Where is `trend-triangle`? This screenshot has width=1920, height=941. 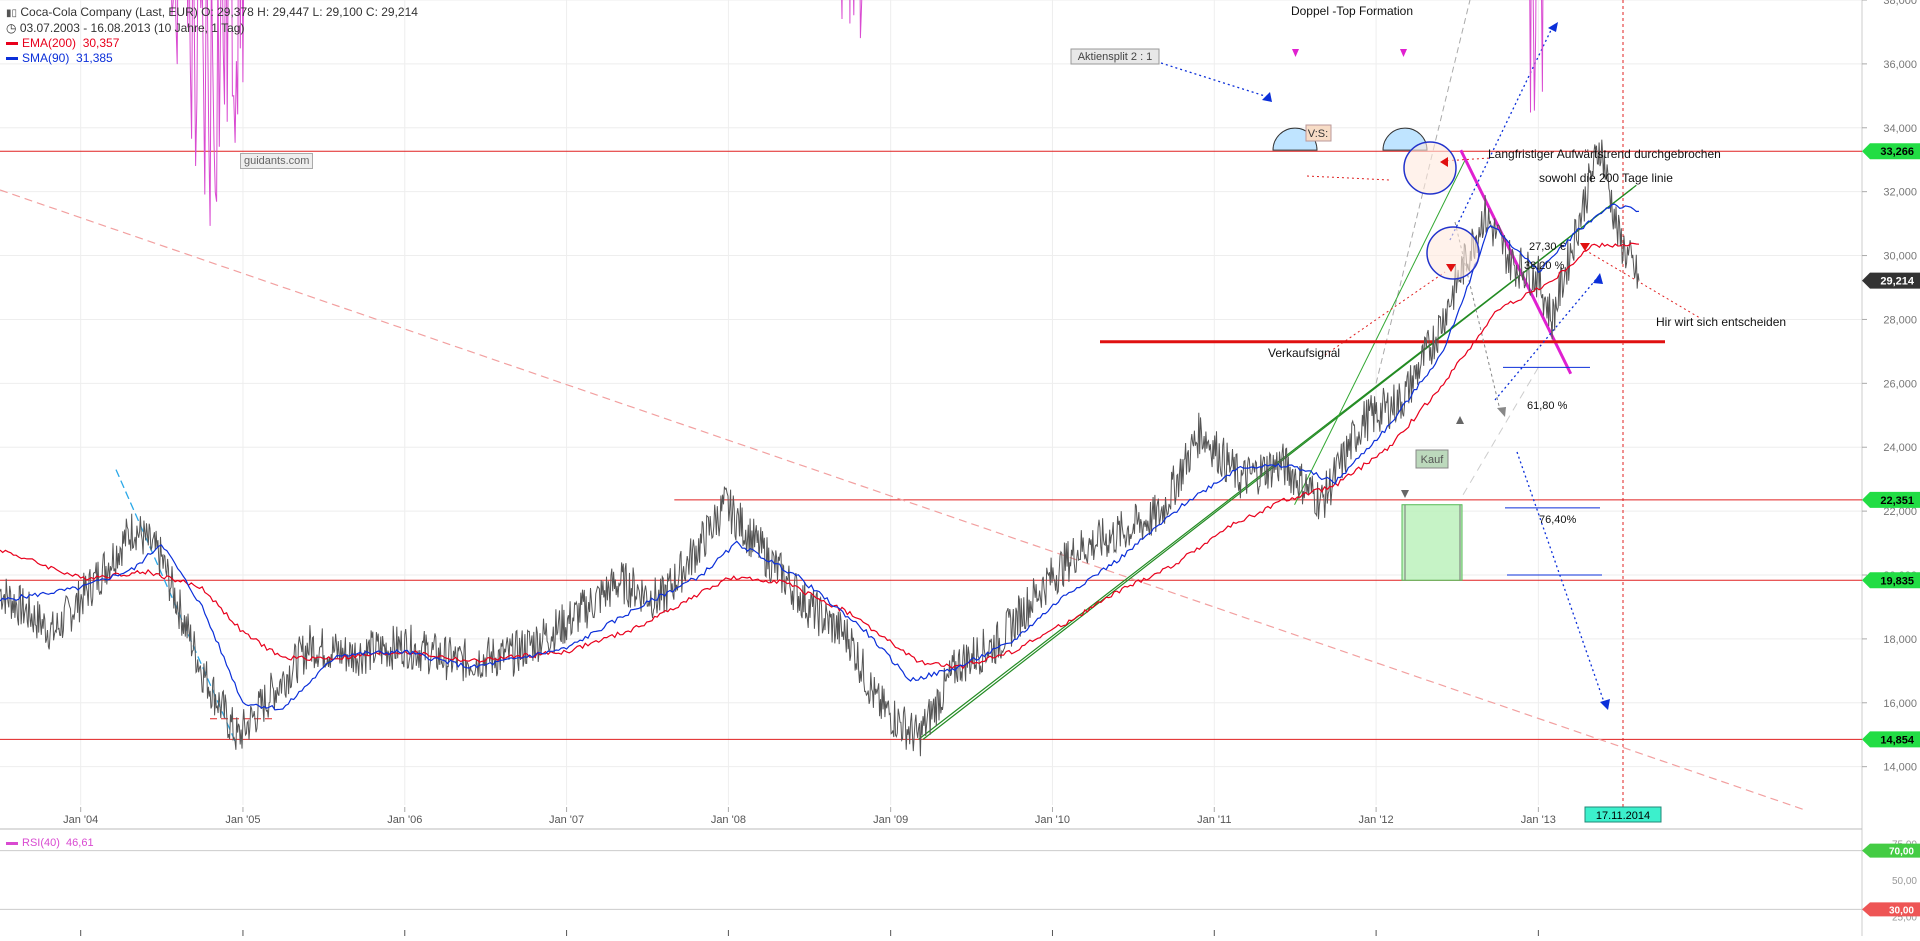
trend-triangle is located at coordinates (1444, 162).